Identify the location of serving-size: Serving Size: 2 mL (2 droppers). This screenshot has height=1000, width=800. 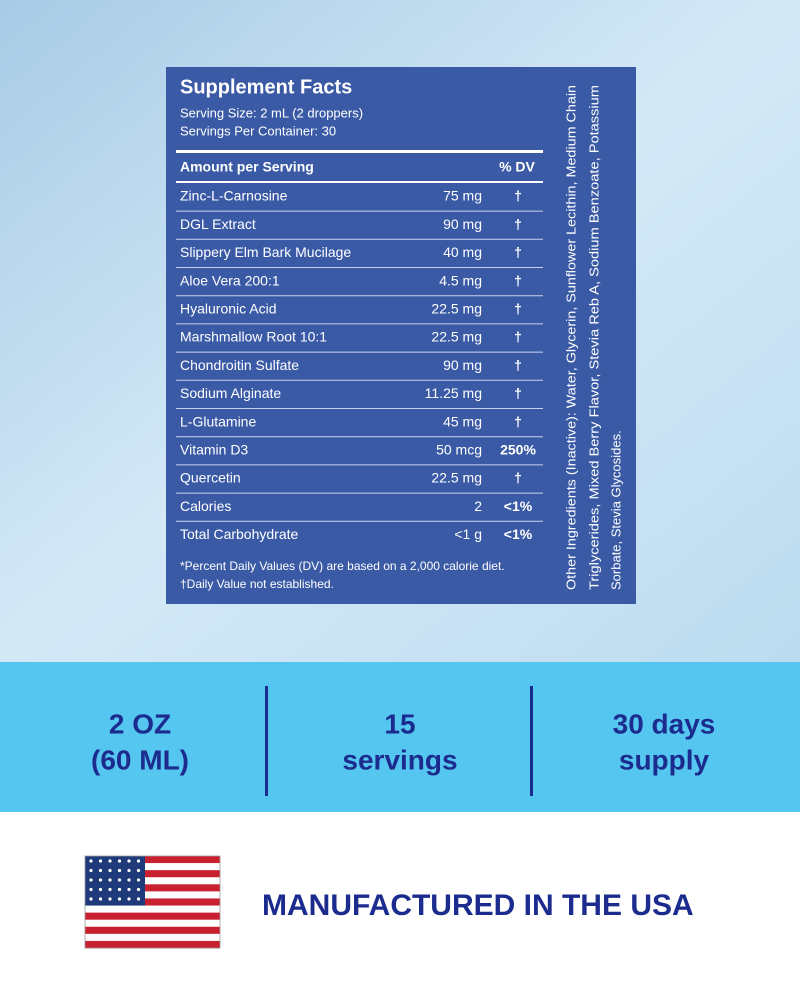
(271, 112).